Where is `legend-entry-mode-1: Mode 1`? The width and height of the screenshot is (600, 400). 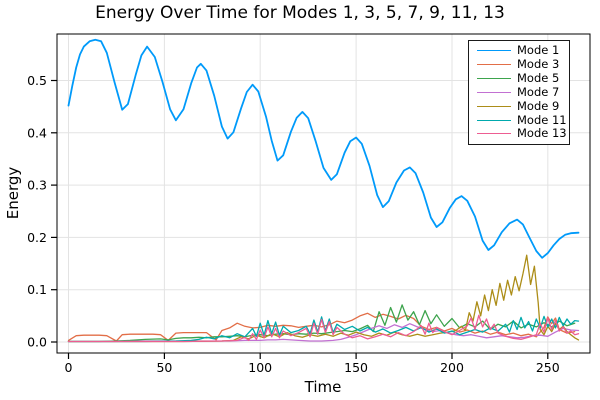 legend-entry-mode-1: Mode 1 is located at coordinates (519, 50).